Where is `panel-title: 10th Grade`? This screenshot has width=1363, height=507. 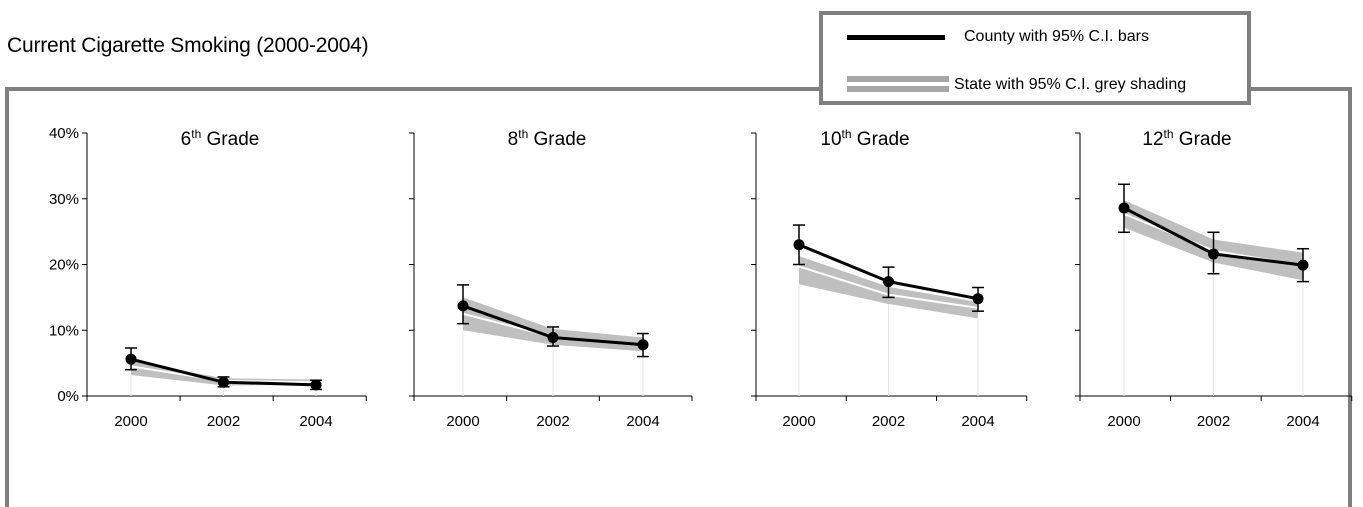 panel-title: 10th Grade is located at coordinates (864, 138).